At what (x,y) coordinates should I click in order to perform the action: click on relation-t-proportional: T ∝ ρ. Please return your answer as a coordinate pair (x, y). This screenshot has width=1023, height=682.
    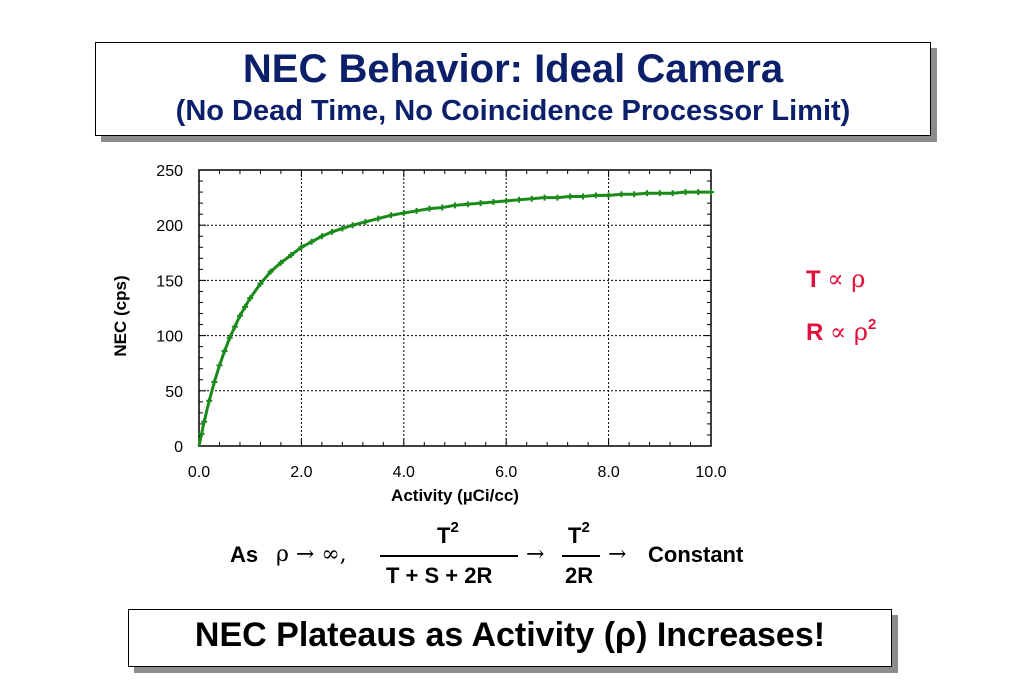
    Looking at the image, I should click on (835, 279).